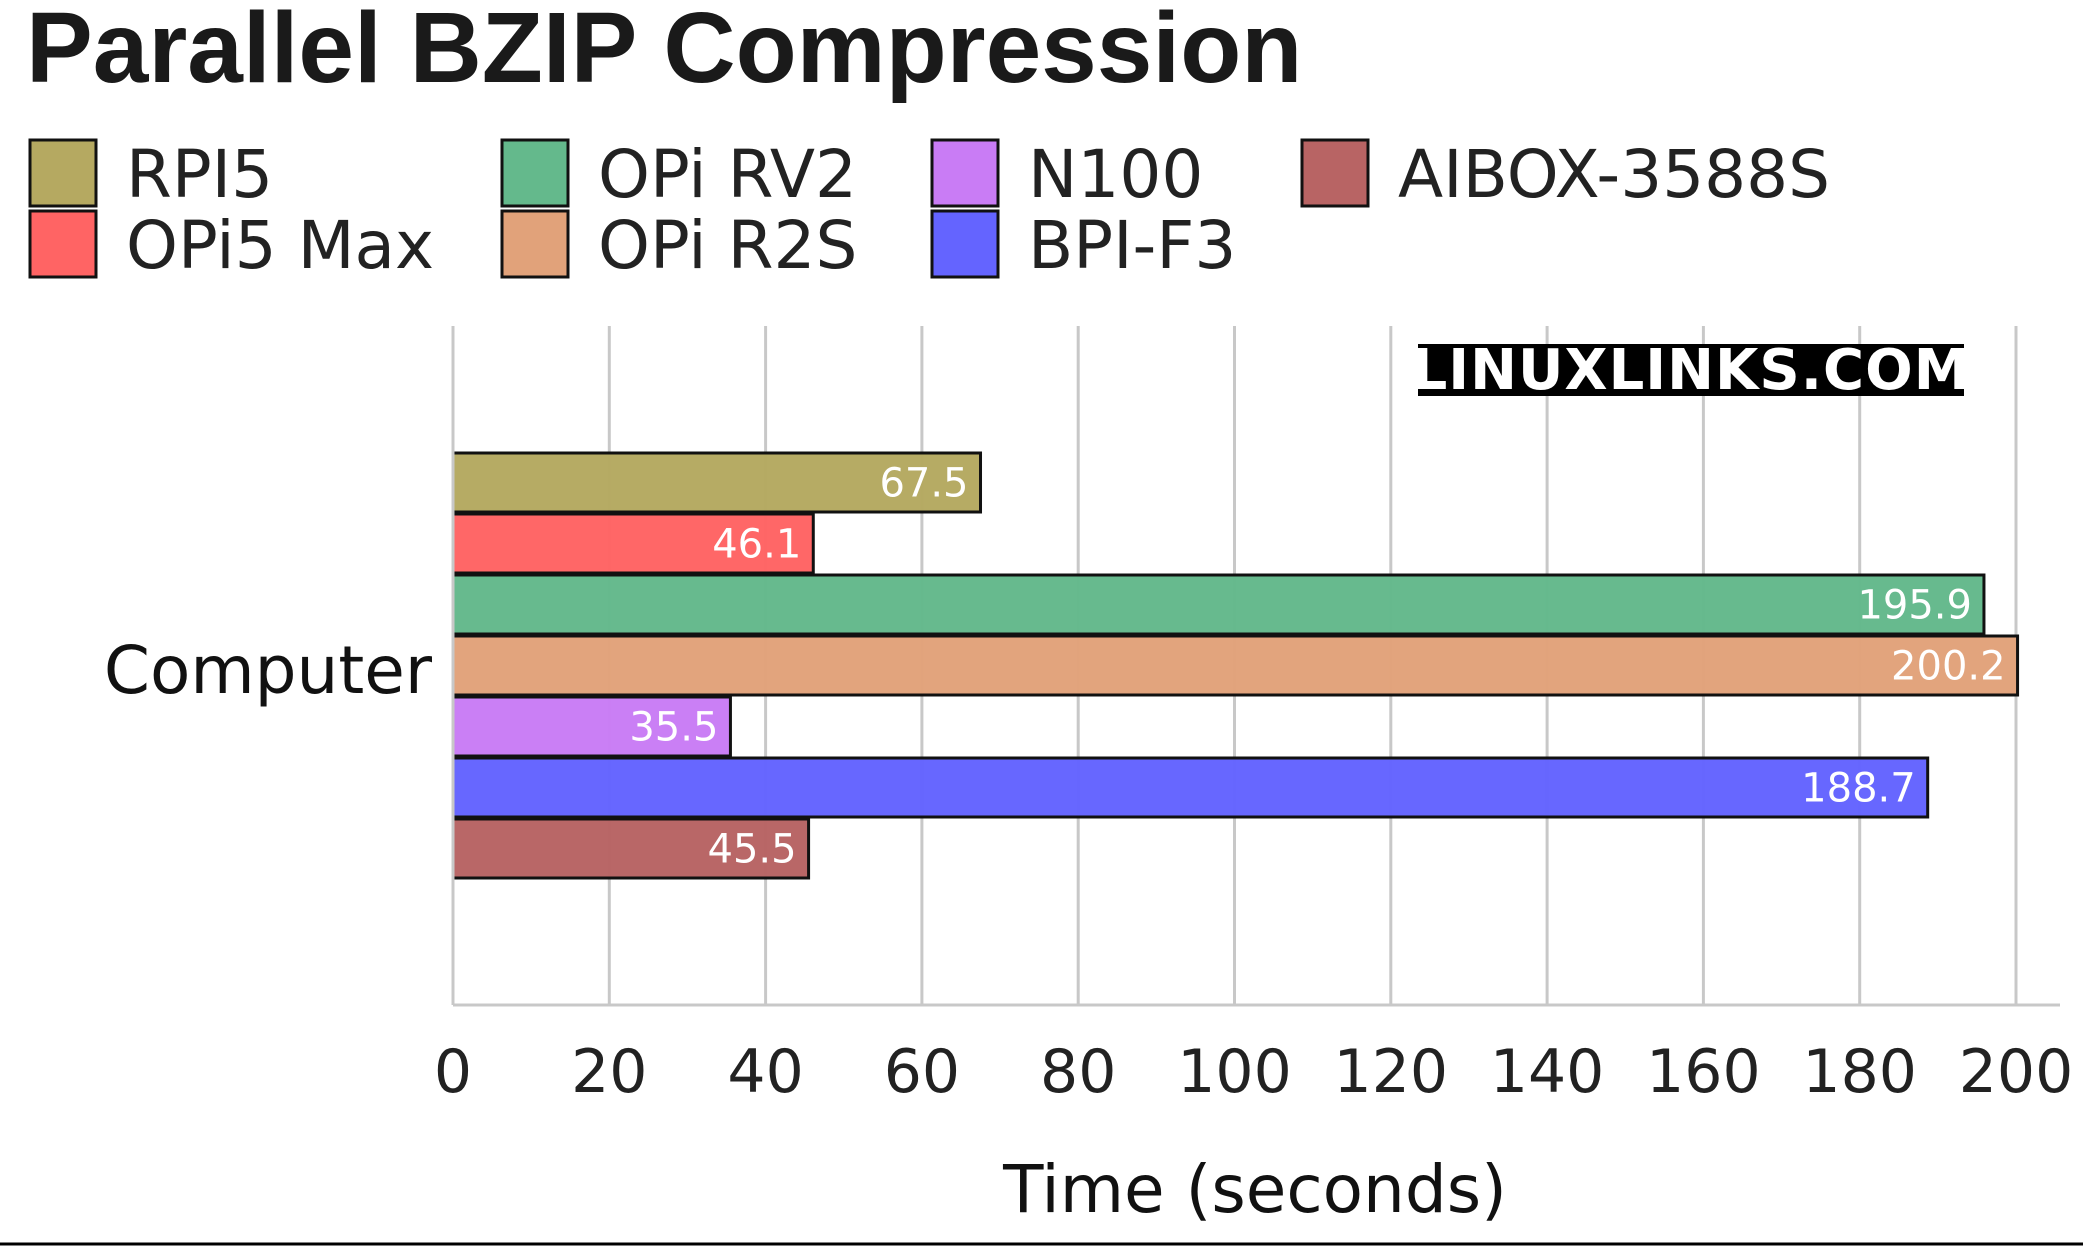  What do you see at coordinates (268, 670) in the screenshot?
I see `y-category-label: Computer` at bounding box center [268, 670].